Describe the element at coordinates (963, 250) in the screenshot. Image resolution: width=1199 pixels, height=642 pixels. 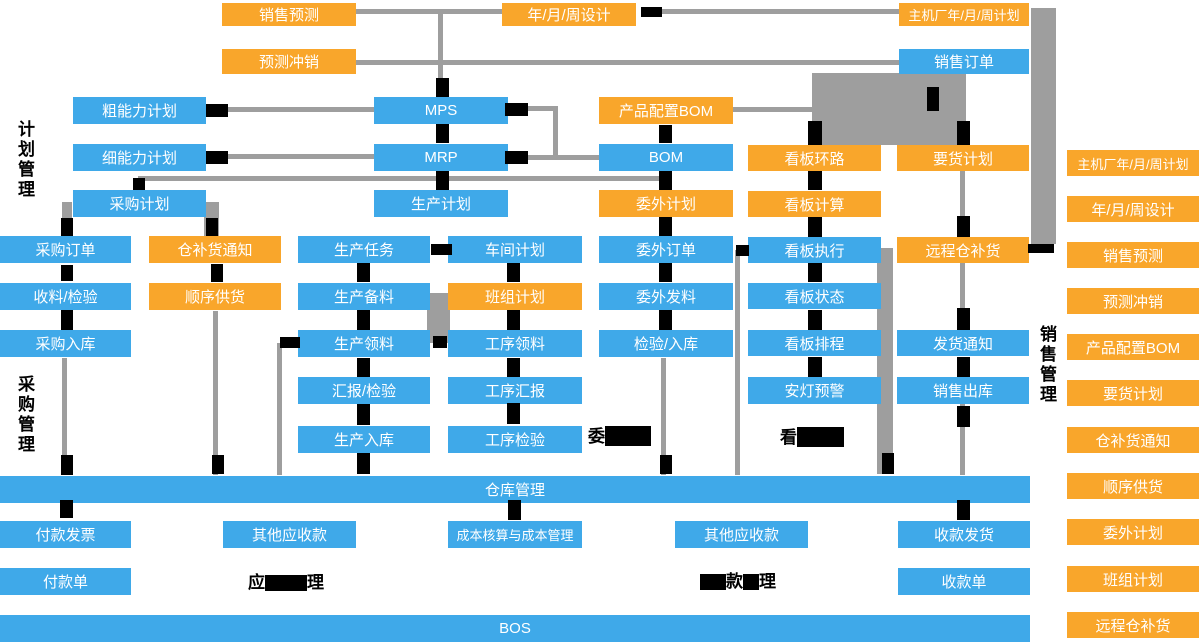
I see `node-remote-warehouse-replenish: 远程仓补货` at that location.